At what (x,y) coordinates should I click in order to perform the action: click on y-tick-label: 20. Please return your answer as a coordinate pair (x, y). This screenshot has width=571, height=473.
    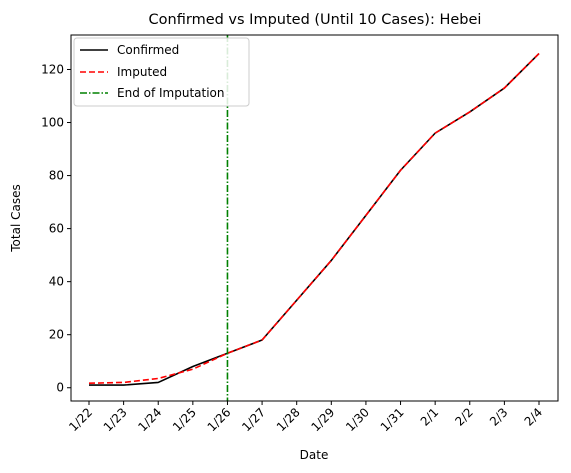
    Looking at the image, I should click on (56, 335).